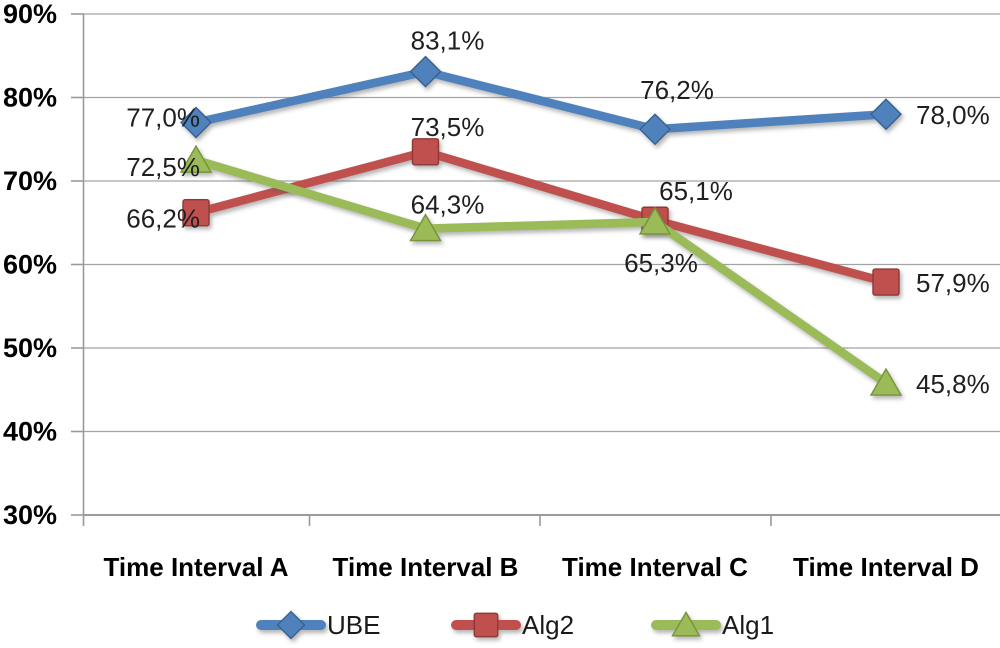 This screenshot has width=1000, height=648. What do you see at coordinates (30, 14) in the screenshot?
I see `y-tick-label: 90%` at bounding box center [30, 14].